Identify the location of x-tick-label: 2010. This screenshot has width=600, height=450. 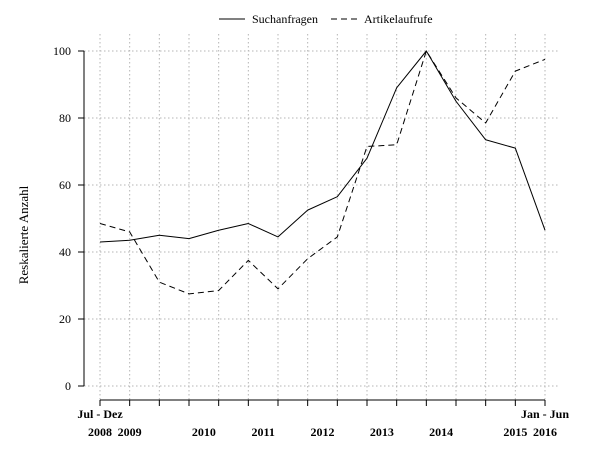
(204, 432).